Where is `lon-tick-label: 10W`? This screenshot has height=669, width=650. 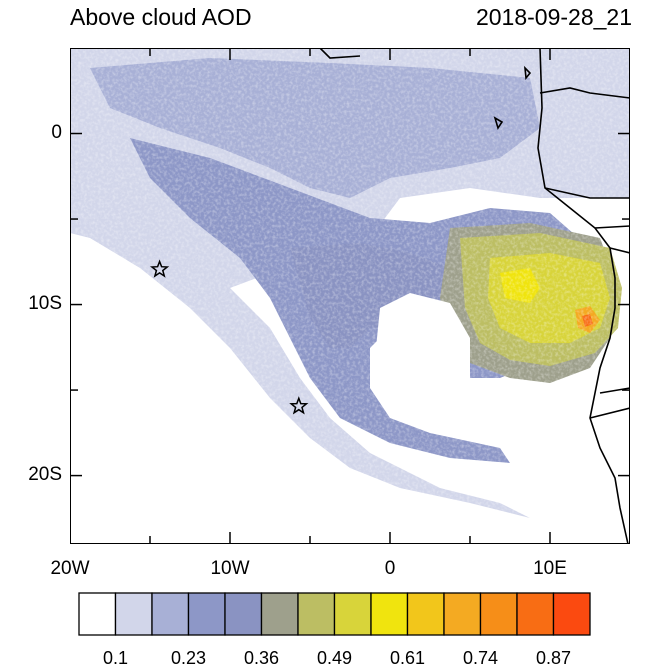 lon-tick-label: 10W is located at coordinates (230, 568).